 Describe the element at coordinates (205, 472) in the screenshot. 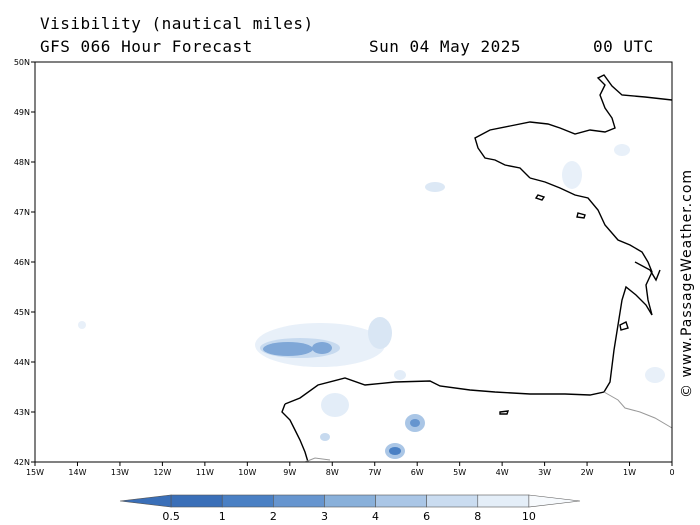

I see `x-tick-label: 11W` at that location.